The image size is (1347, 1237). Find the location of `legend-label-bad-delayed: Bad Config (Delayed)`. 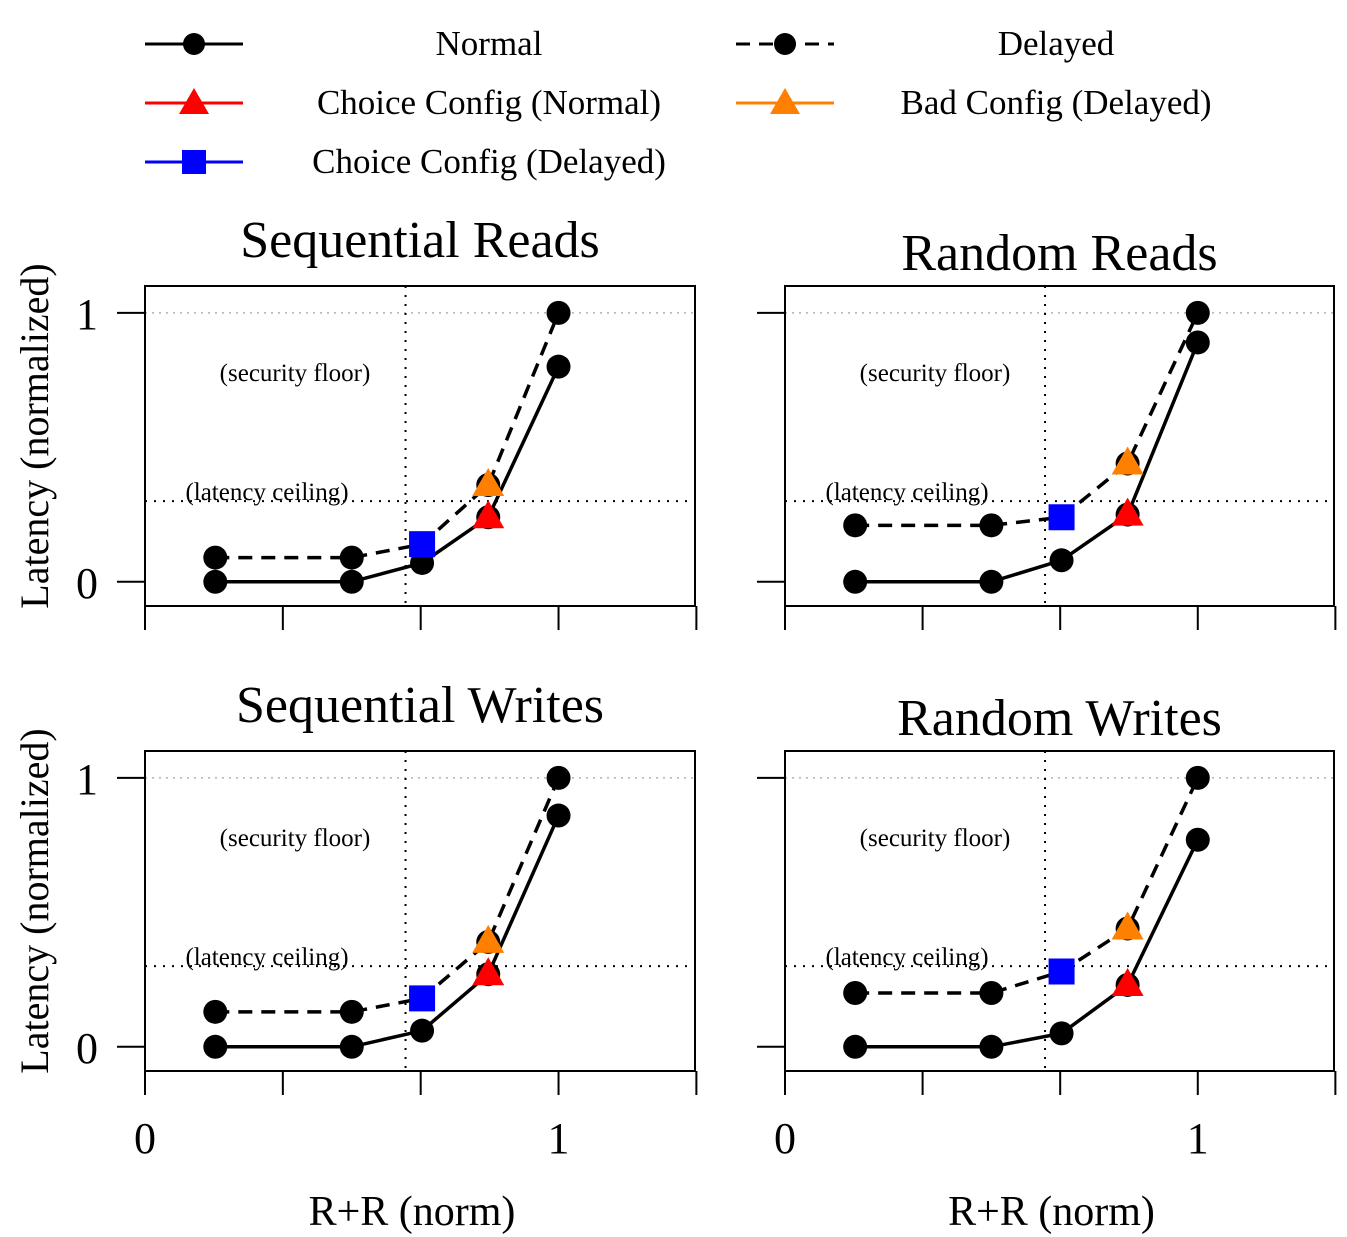

legend-label-bad-delayed: Bad Config (Delayed) is located at coordinates (1055, 102).